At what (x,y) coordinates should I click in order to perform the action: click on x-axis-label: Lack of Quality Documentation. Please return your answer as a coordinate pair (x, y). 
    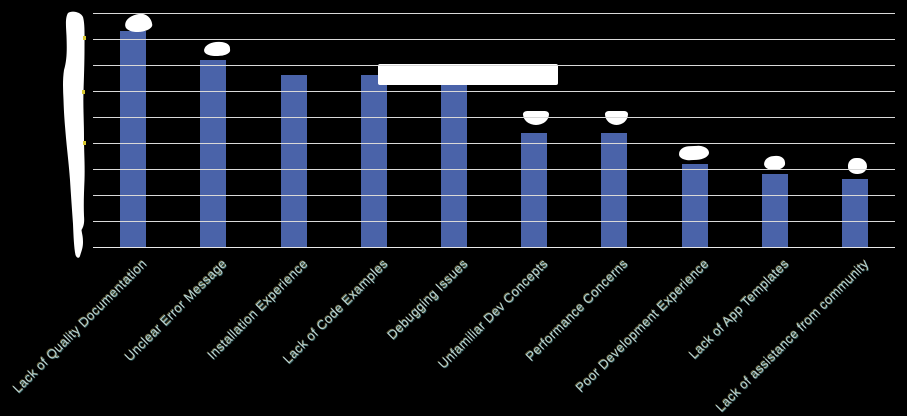
    Looking at the image, I should click on (79, 326).